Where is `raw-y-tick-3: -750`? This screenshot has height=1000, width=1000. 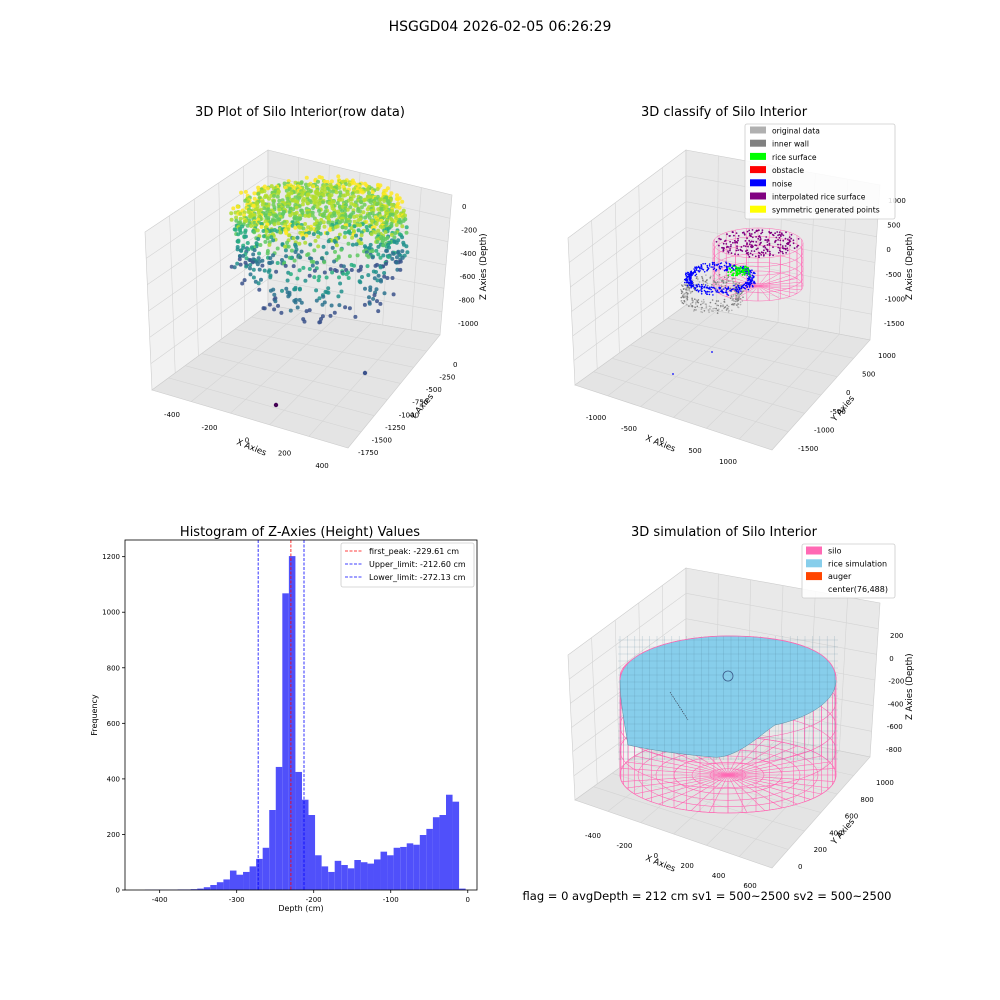 raw-y-tick-3: -750 is located at coordinates (420, 403).